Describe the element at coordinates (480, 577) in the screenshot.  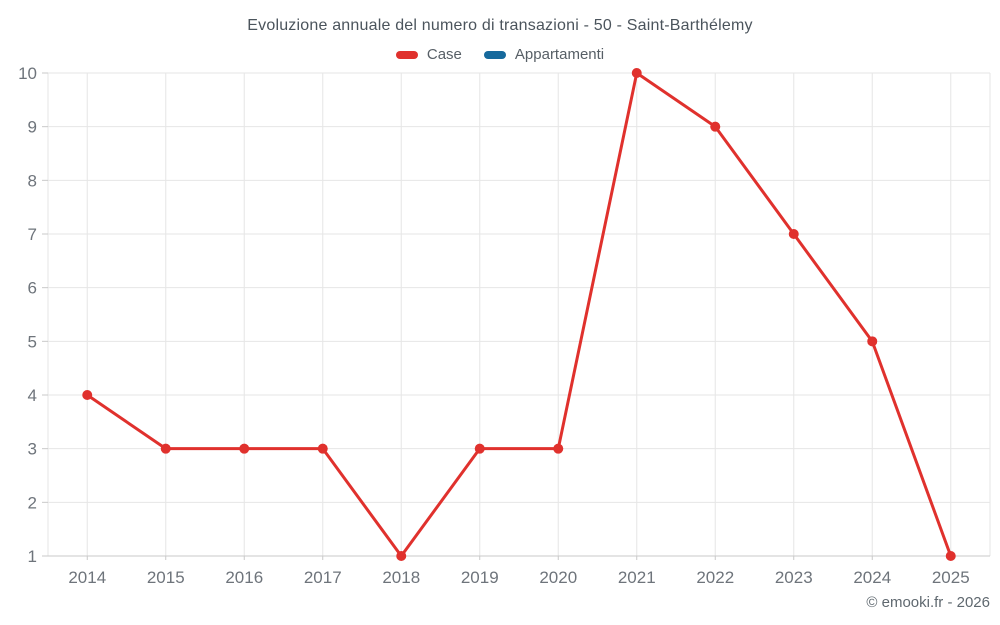
I see `x-tick-label: 2019` at that location.